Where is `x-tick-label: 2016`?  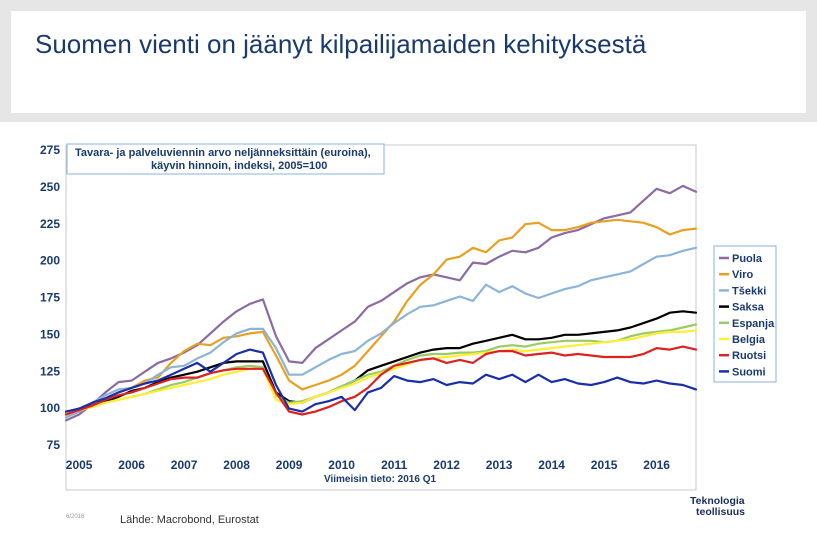 x-tick-label: 2016 is located at coordinates (656, 465).